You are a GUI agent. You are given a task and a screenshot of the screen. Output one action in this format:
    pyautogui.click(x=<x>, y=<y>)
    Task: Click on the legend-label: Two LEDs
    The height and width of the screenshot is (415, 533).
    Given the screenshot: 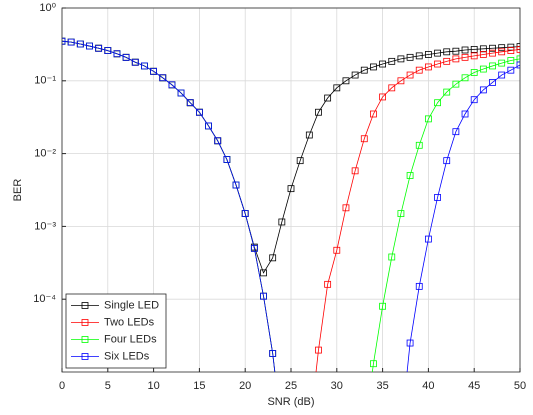 What is the action you would take?
    pyautogui.click(x=129, y=322)
    